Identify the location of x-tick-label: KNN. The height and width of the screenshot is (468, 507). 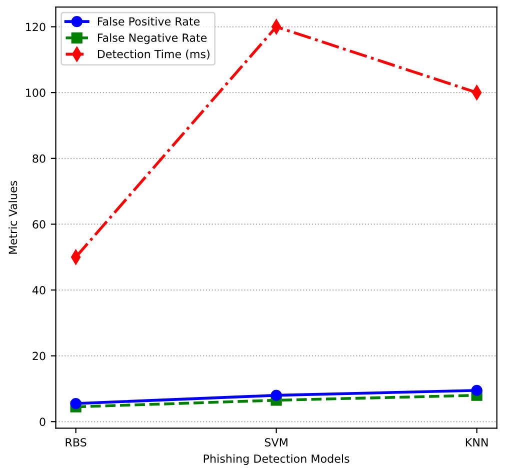
(477, 442).